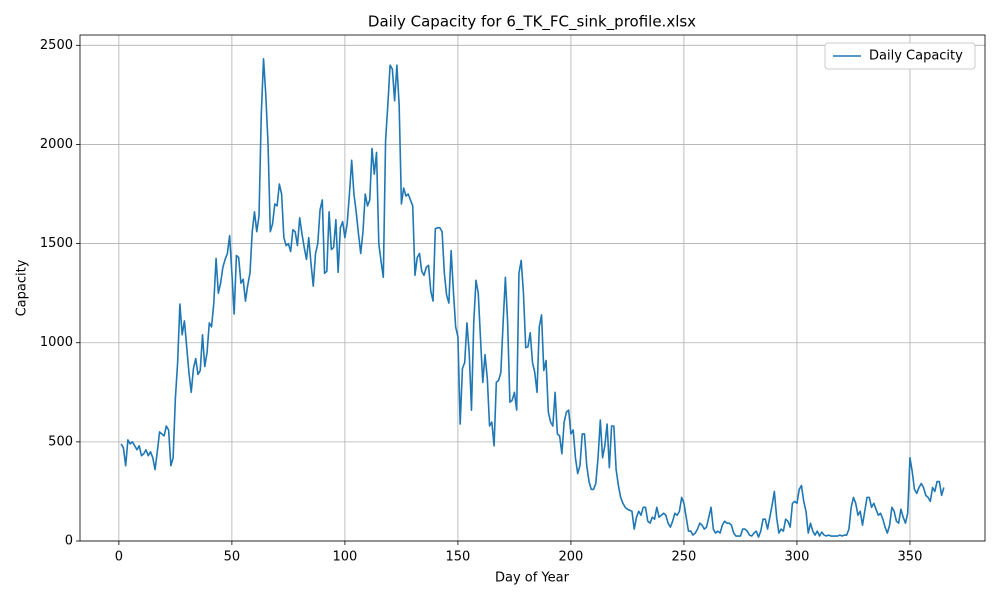 Image resolution: width=1000 pixels, height=604 pixels. What do you see at coordinates (119, 557) in the screenshot?
I see `x-tick-label: 0` at bounding box center [119, 557].